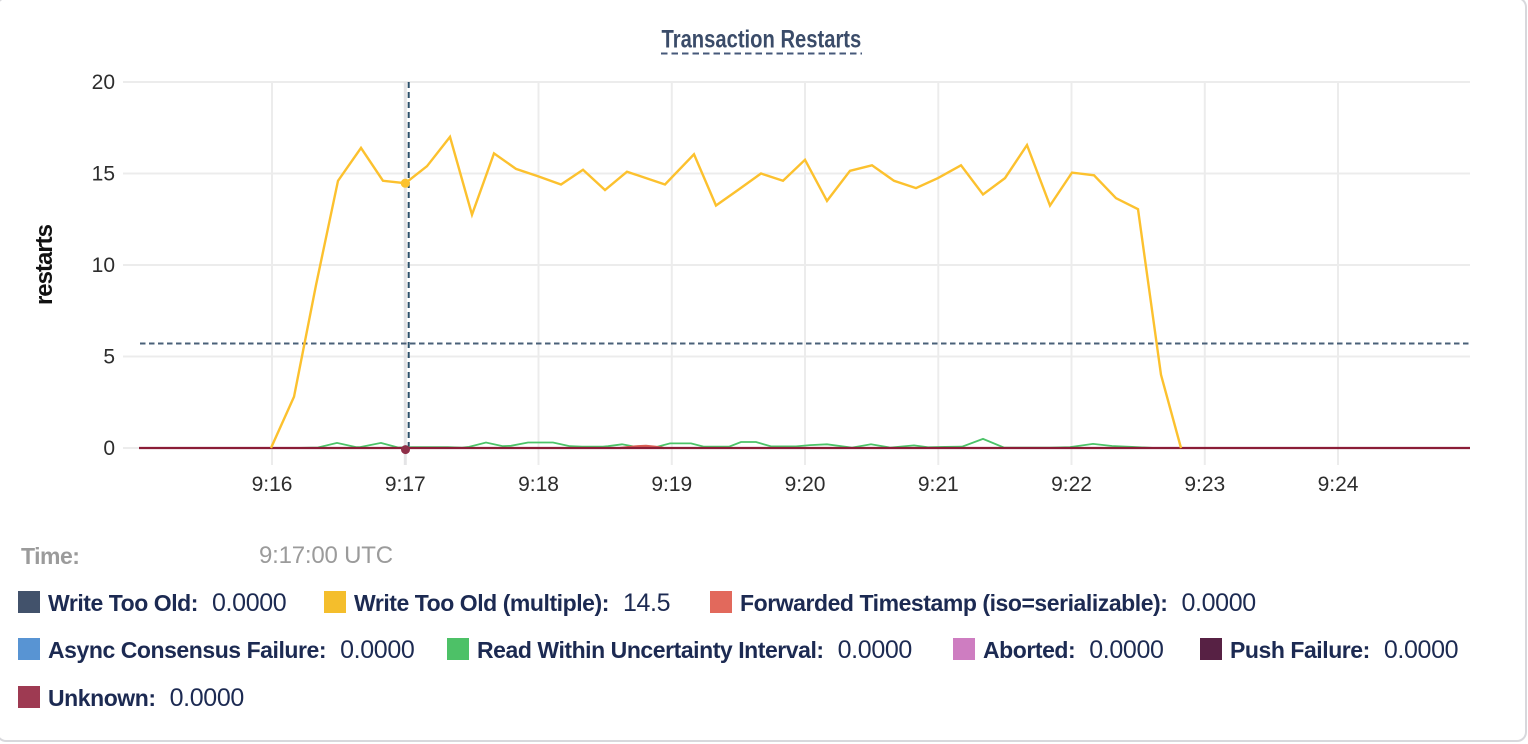 This screenshot has width=1528, height=744. What do you see at coordinates (671, 484) in the screenshot?
I see `svg-text: 9:19` at bounding box center [671, 484].